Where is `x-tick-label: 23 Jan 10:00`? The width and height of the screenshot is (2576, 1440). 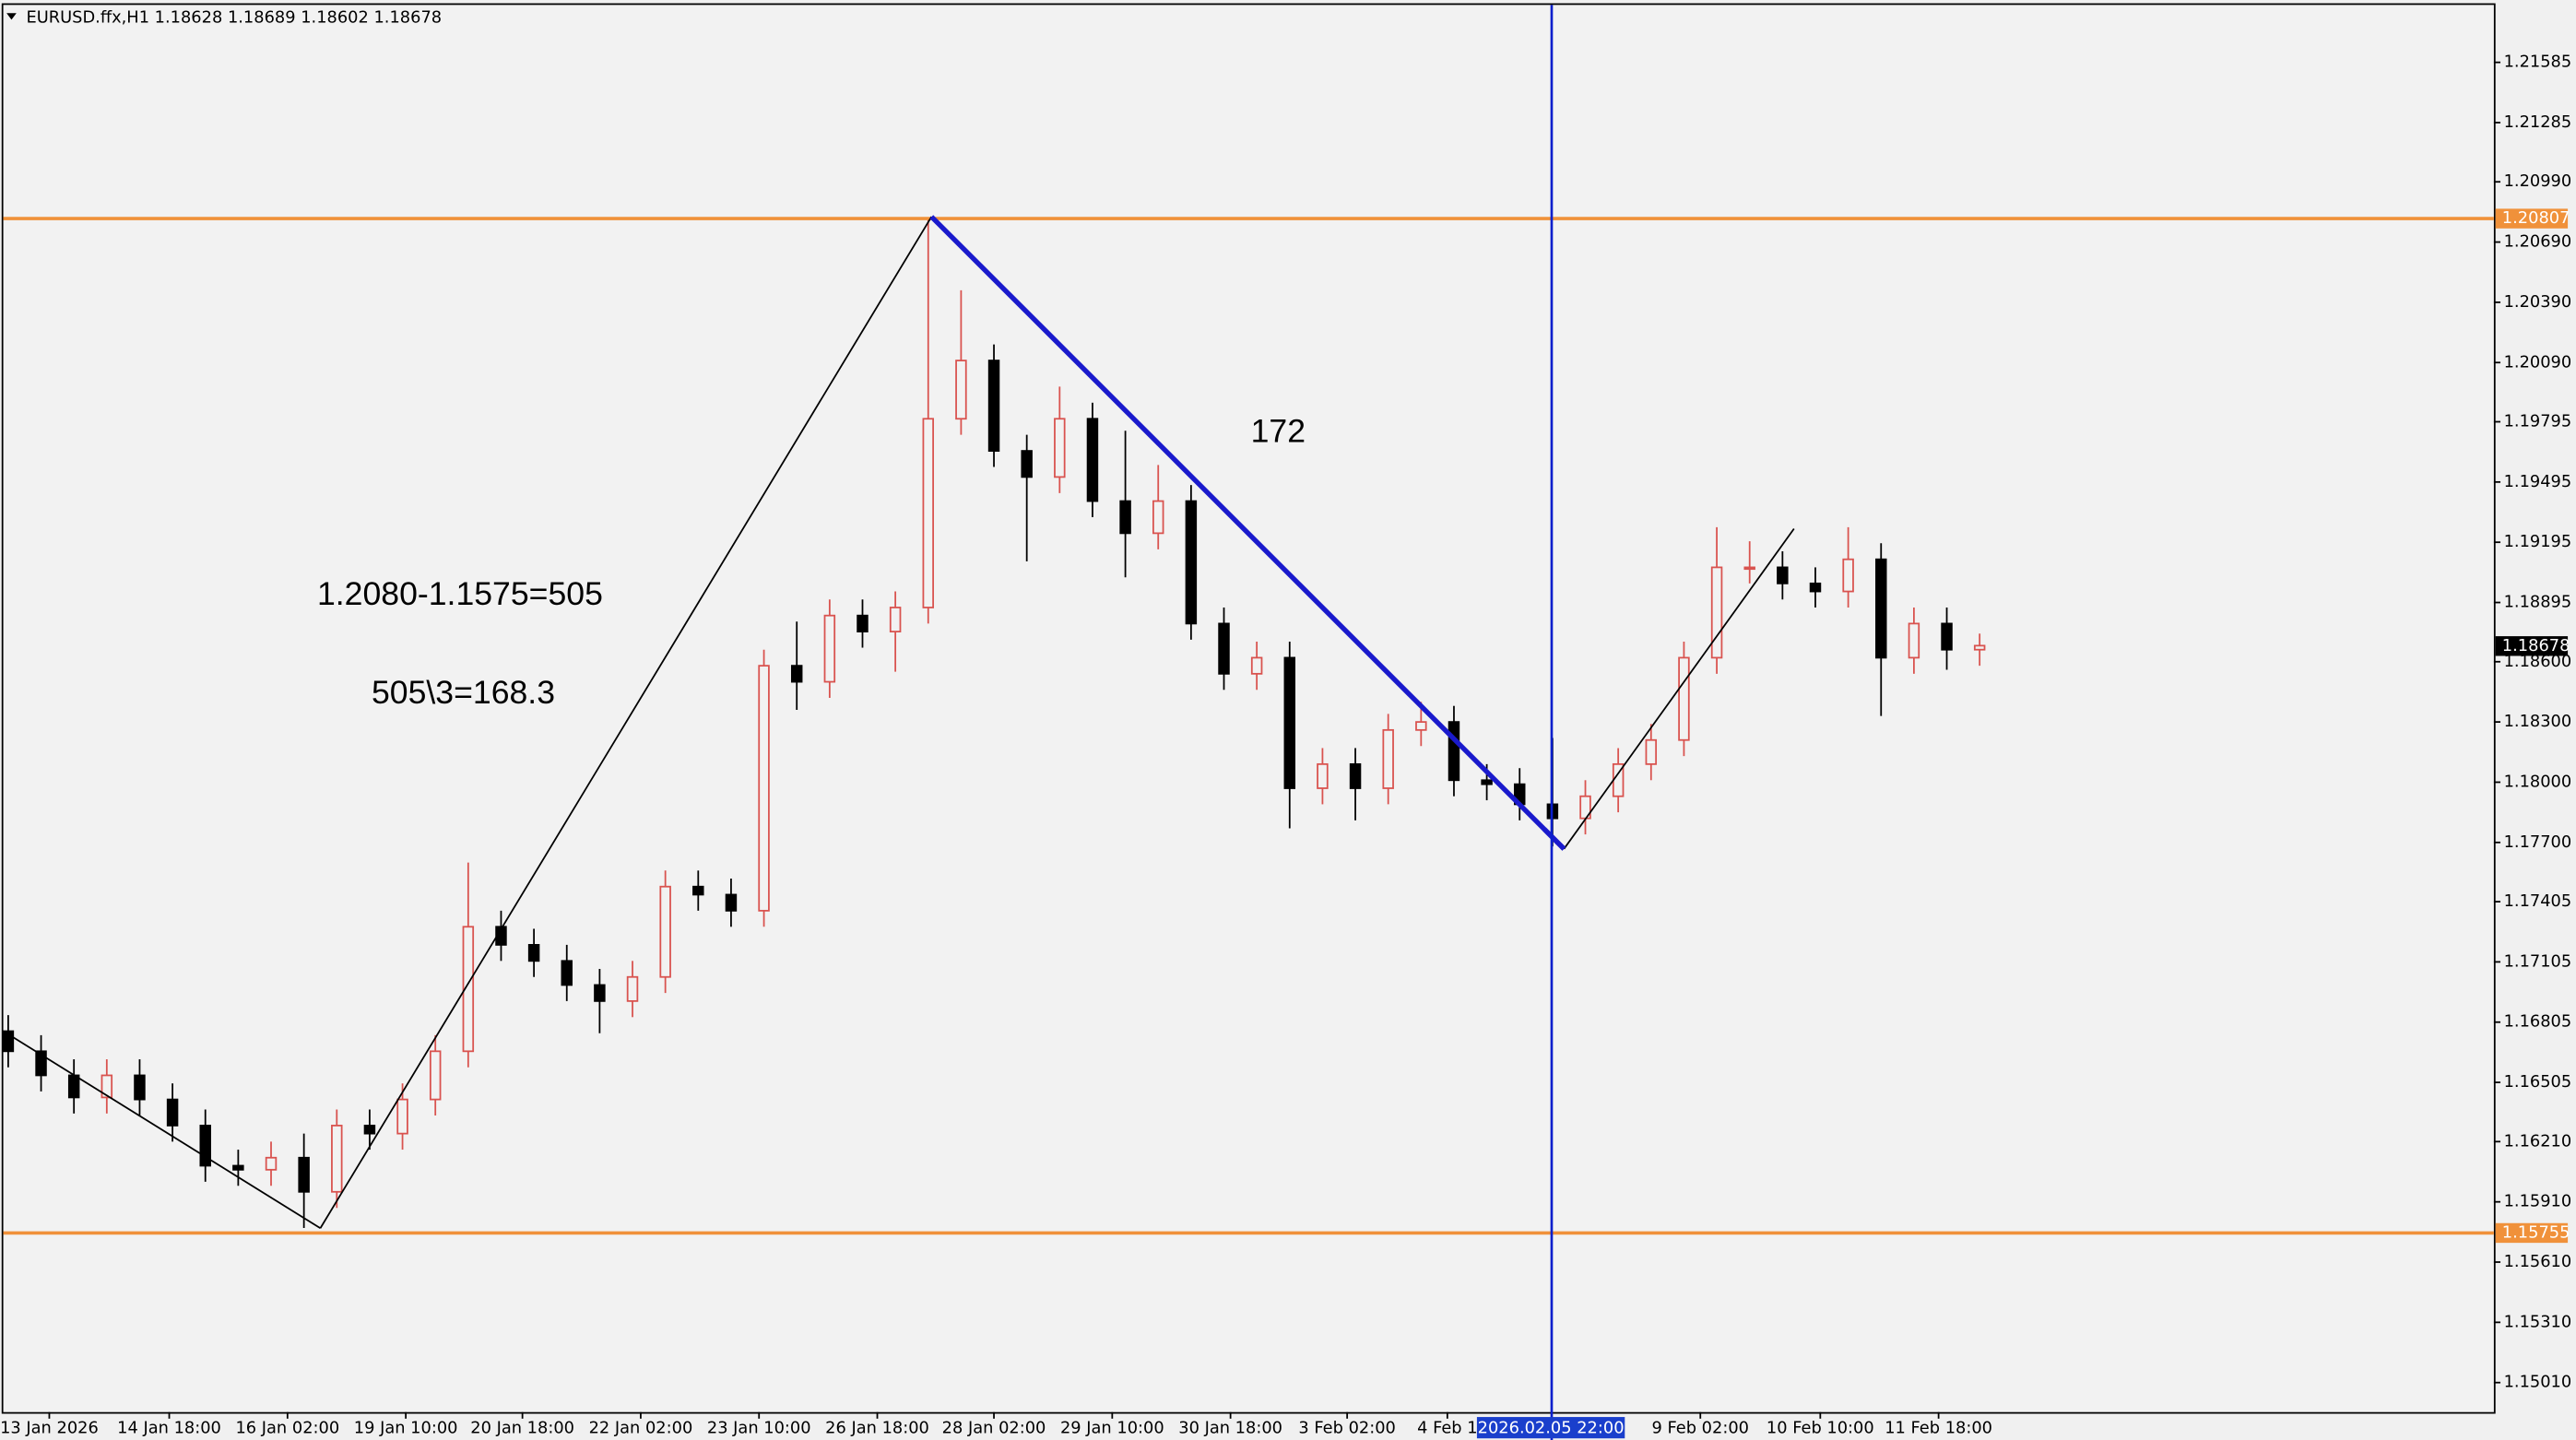
x-tick-label: 23 Jan 10:00 is located at coordinates (759, 1428).